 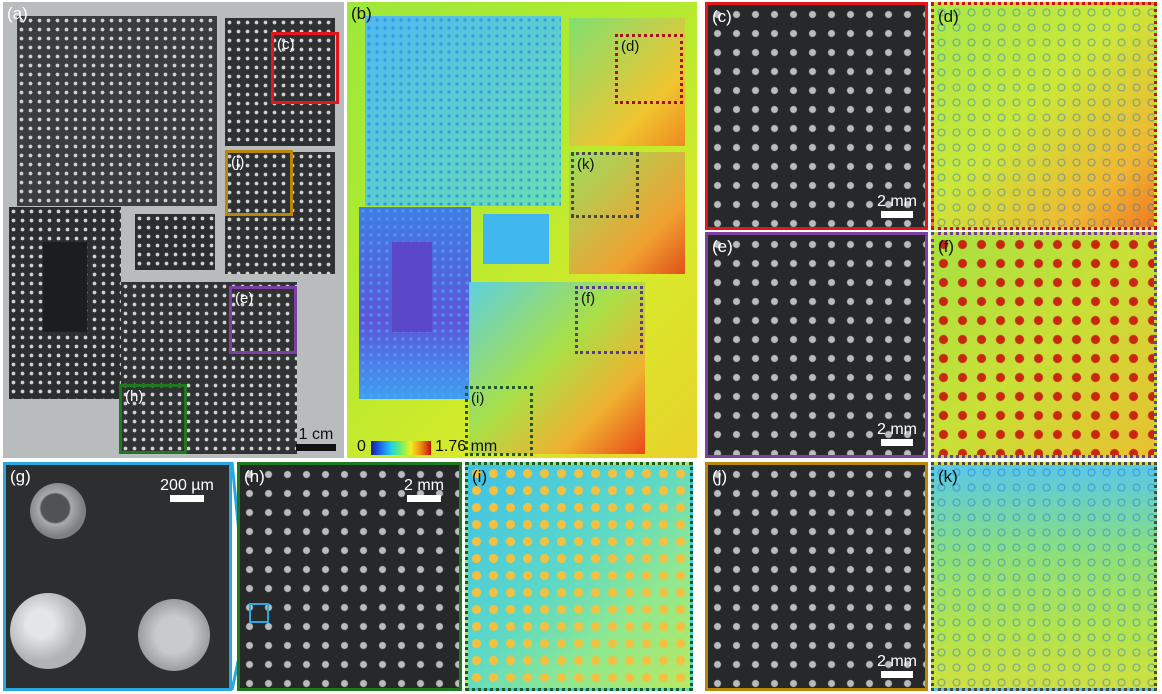 I want to click on panel-d-balls, so click(x=1044, y=116).